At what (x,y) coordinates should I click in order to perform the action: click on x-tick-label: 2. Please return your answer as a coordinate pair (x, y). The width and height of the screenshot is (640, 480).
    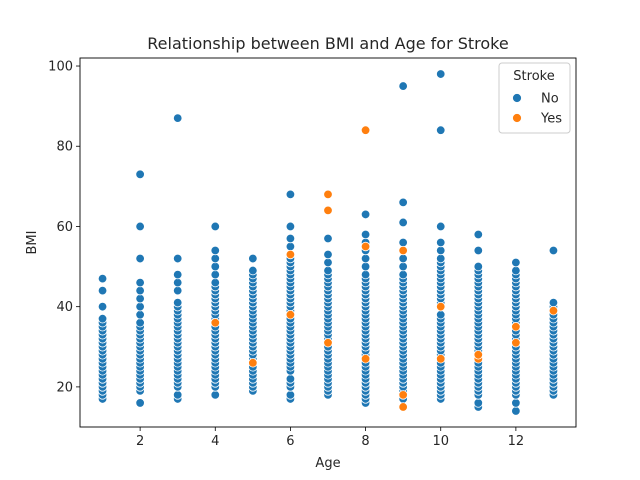
    Looking at the image, I should click on (140, 441).